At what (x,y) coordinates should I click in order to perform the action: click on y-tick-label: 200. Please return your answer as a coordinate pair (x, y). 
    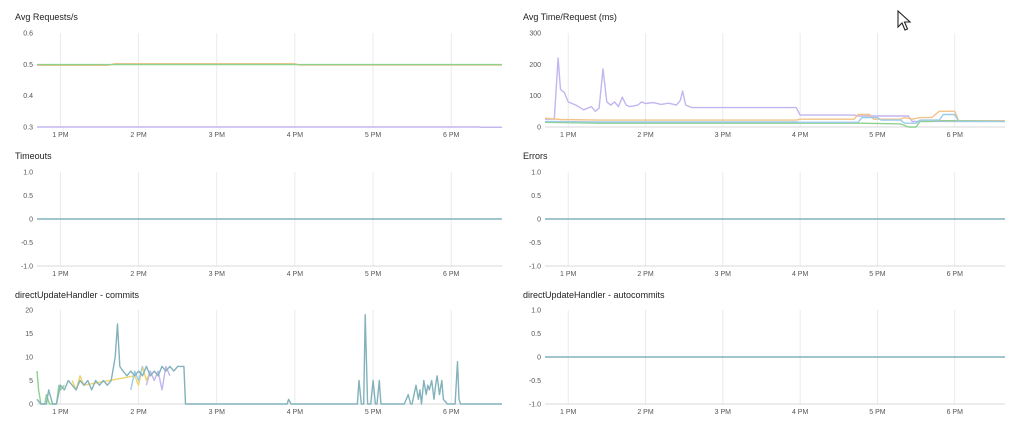
    Looking at the image, I should click on (535, 65).